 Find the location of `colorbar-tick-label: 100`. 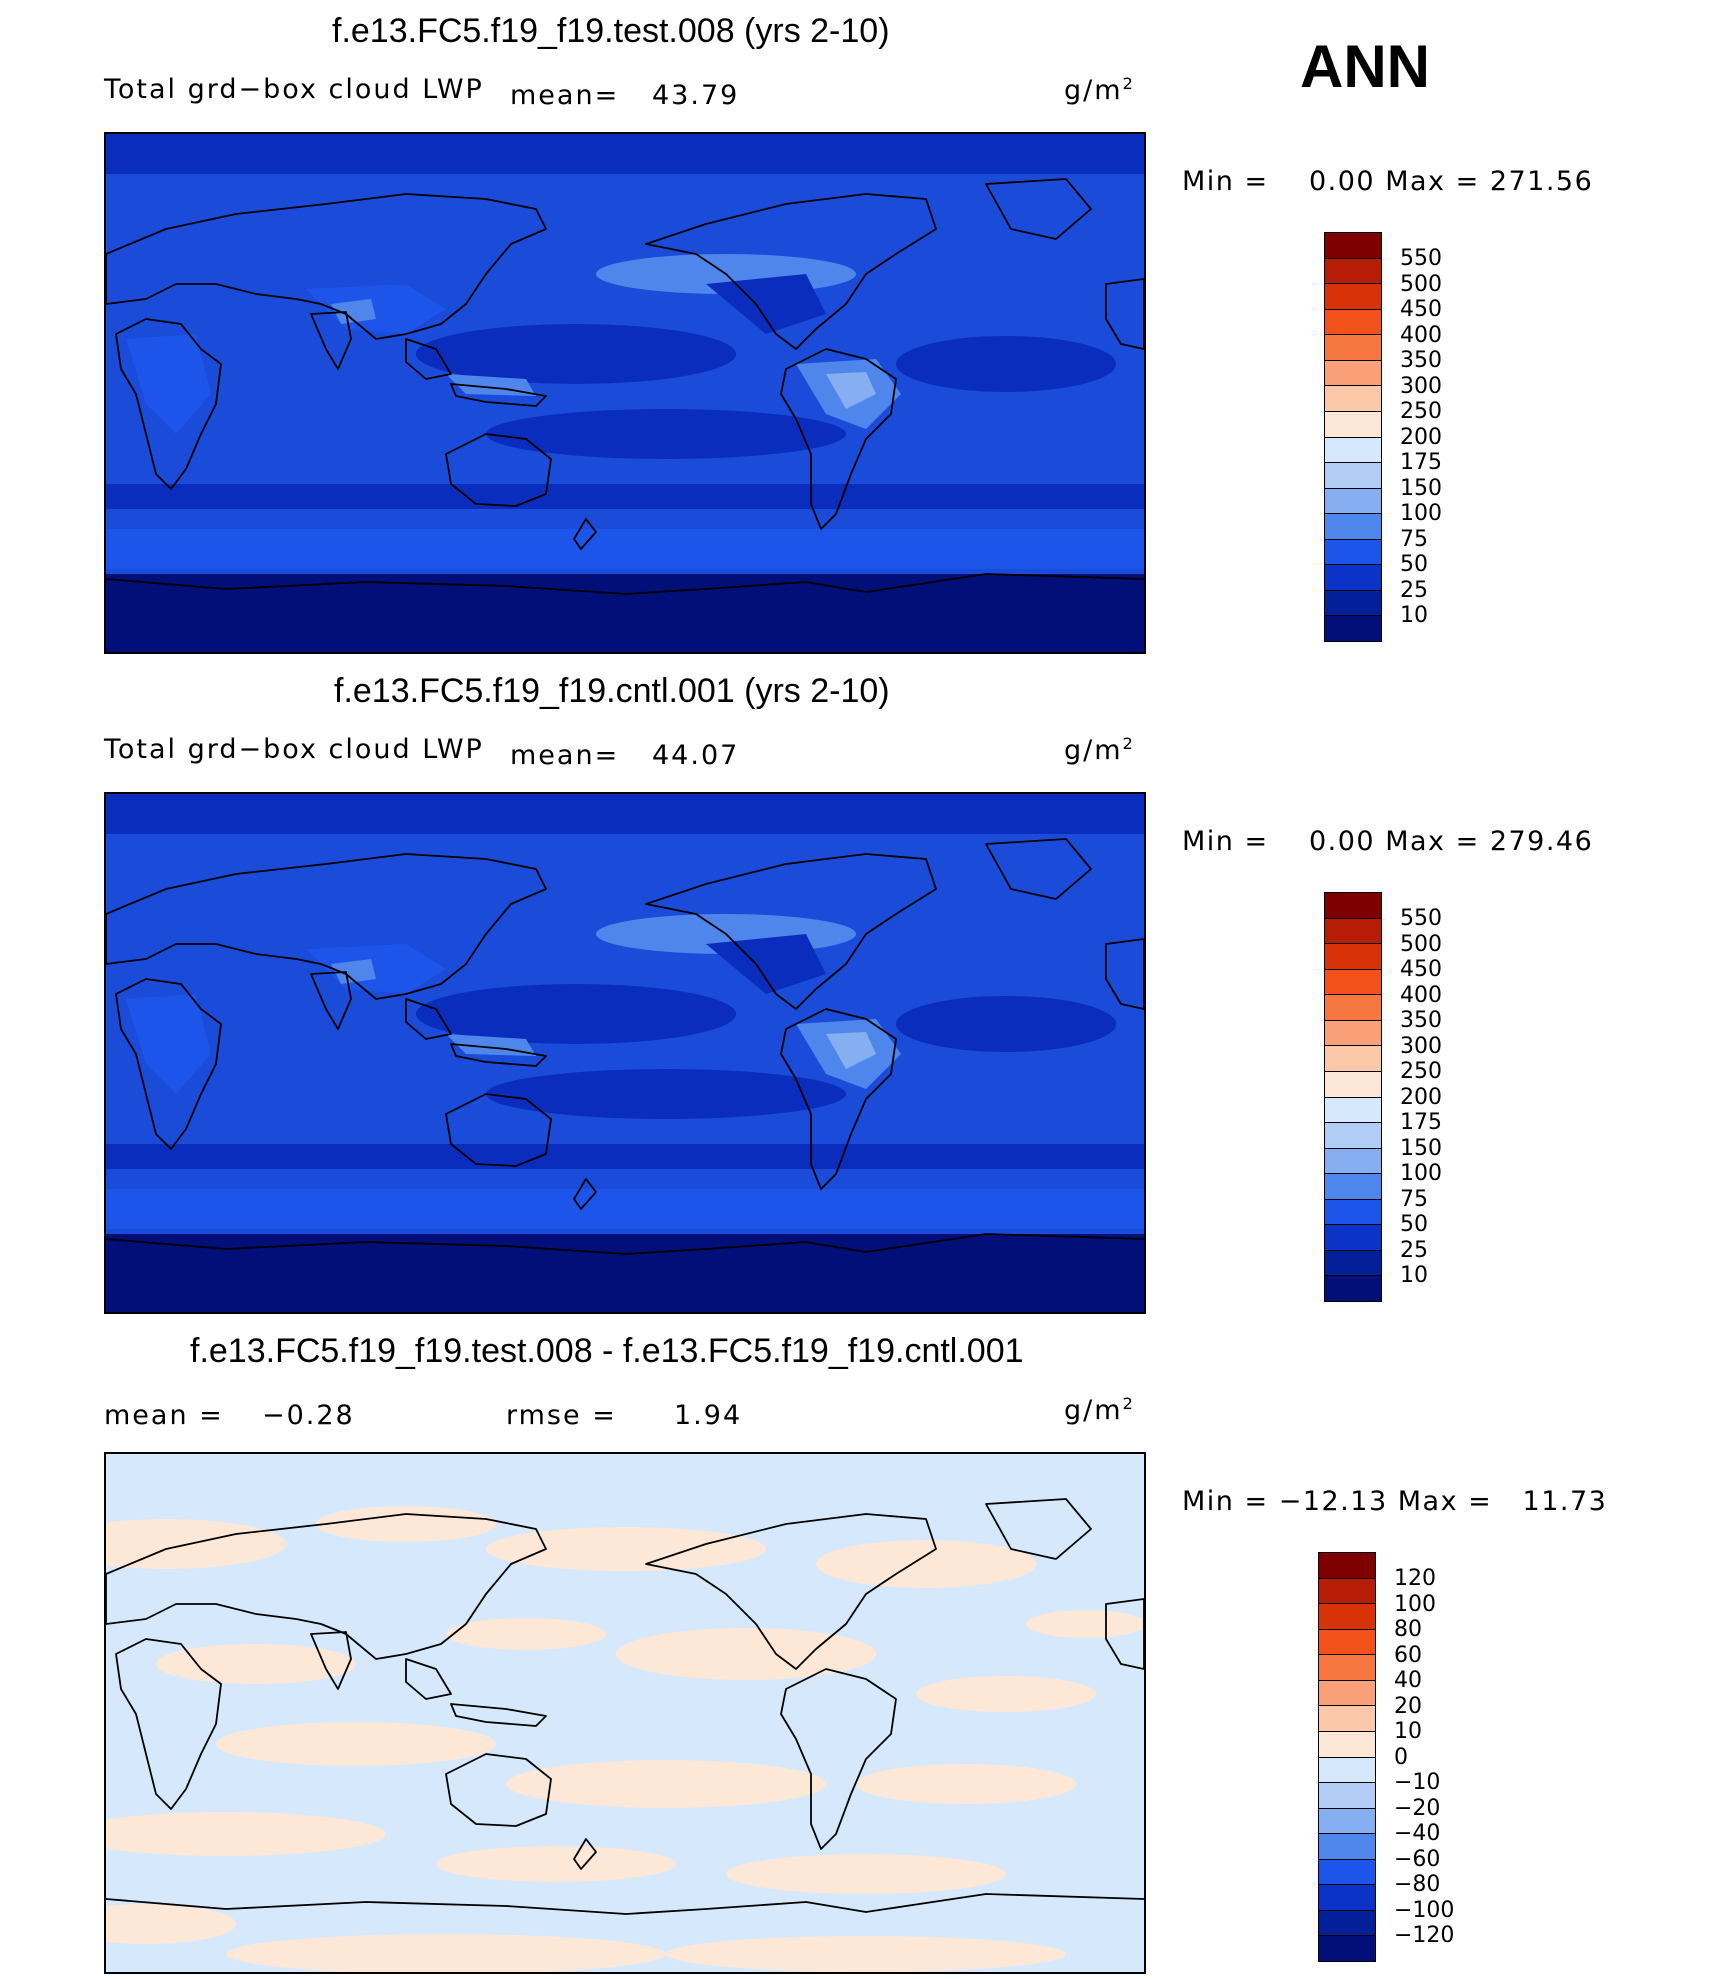

colorbar-tick-label: 100 is located at coordinates (1421, 513).